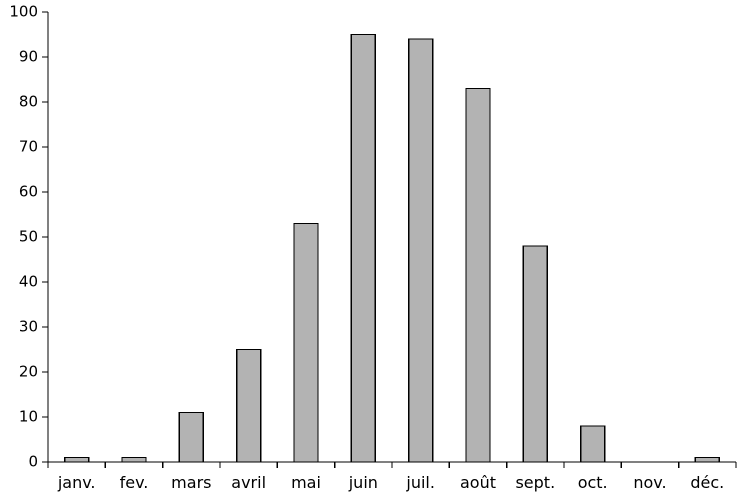  I want to click on x-axis-tick-label: sept., so click(535, 482).